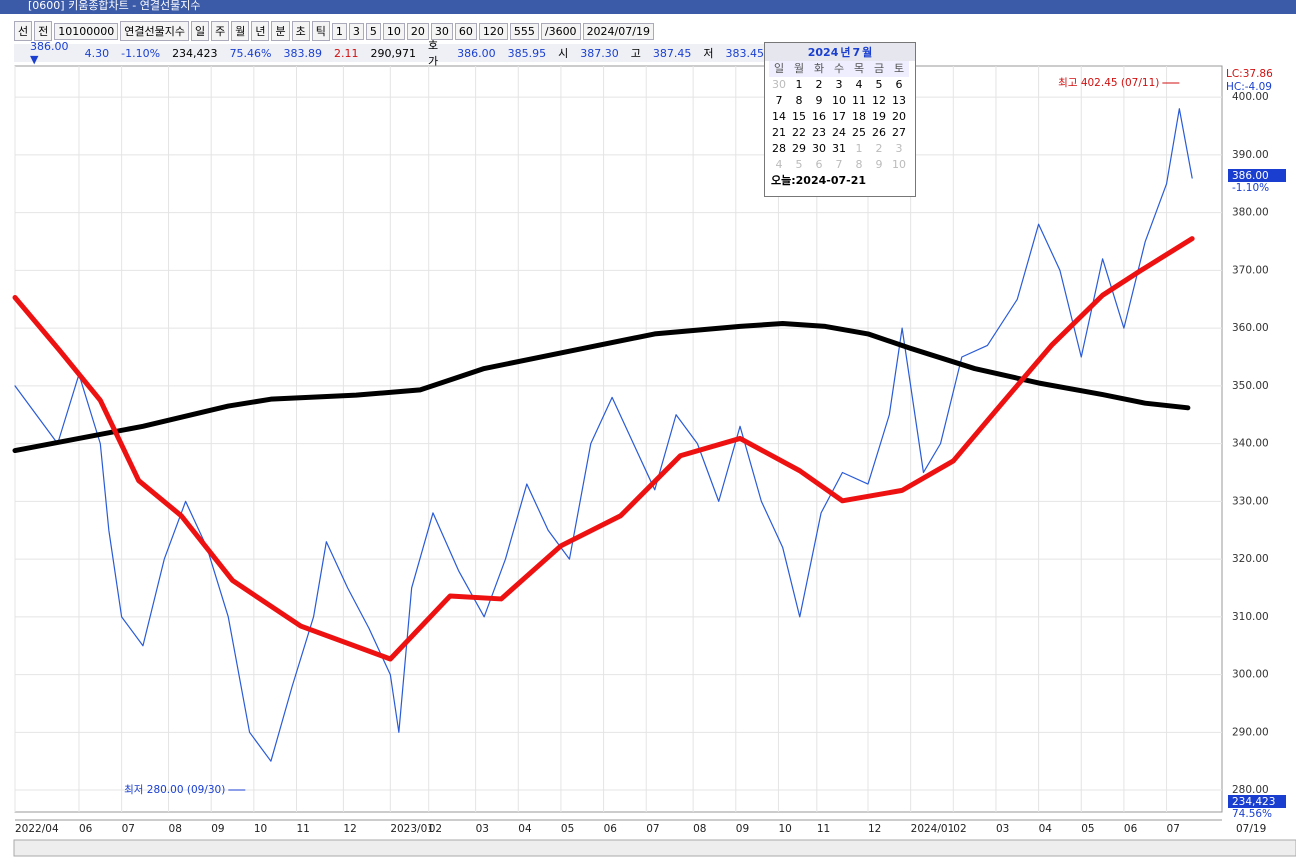 Image resolution: width=1296 pixels, height=864 pixels. What do you see at coordinates (859, 69) in the screenshot?
I see `weekday: 목` at bounding box center [859, 69].